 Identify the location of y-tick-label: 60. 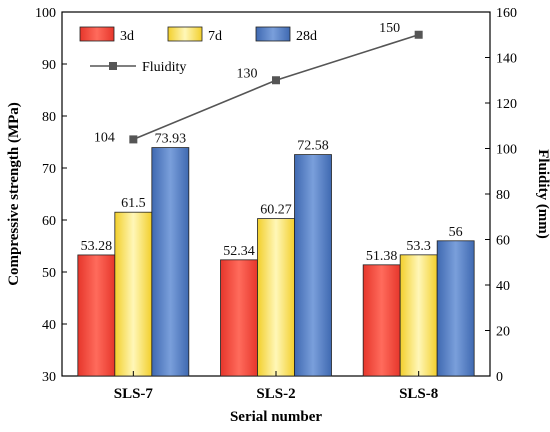
(49, 221).